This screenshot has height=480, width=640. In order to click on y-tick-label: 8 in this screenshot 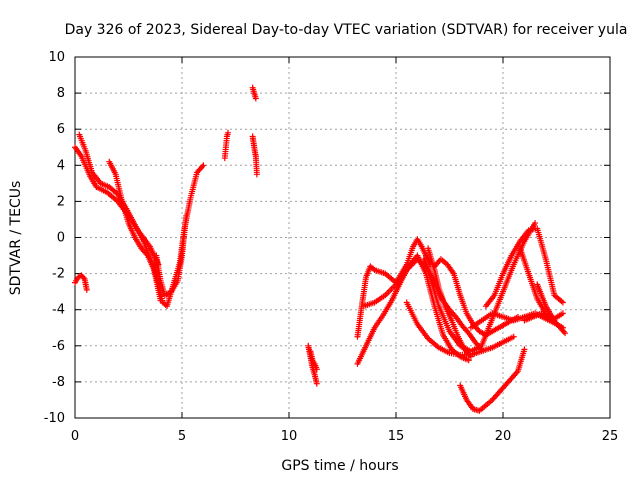, I will do `click(61, 93)`.